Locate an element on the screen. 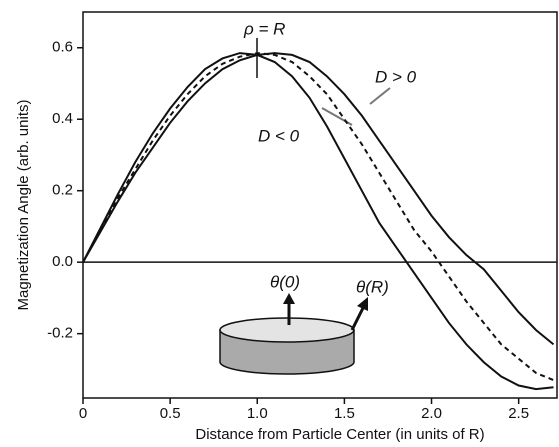 The height and width of the screenshot is (447, 559). x-tick-label: 0.5 is located at coordinates (170, 413).